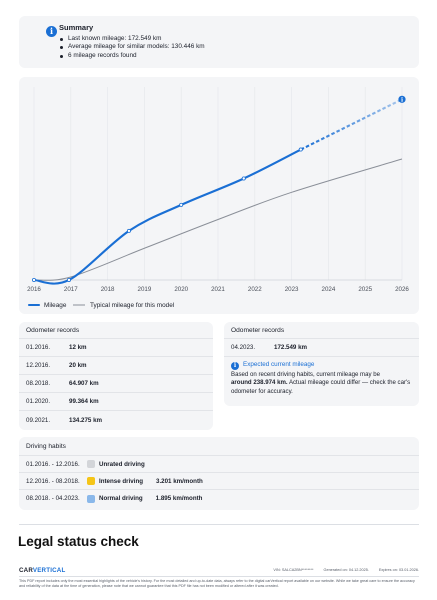 The width and height of the screenshot is (437, 600). I want to click on footer-divider, so click(219, 576).